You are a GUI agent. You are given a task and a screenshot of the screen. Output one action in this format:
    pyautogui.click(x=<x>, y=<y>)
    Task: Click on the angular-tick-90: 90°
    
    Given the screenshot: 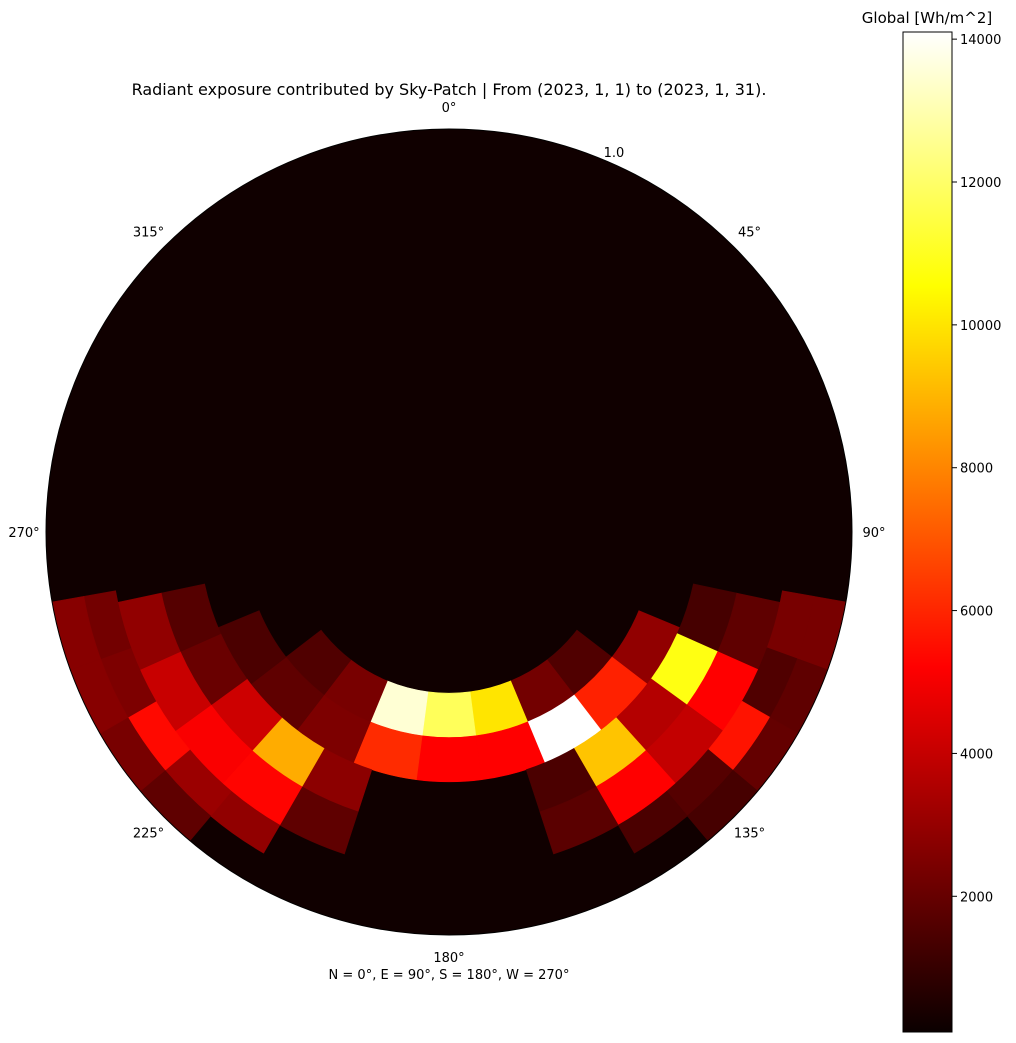 What is the action you would take?
    pyautogui.click(x=873, y=533)
    